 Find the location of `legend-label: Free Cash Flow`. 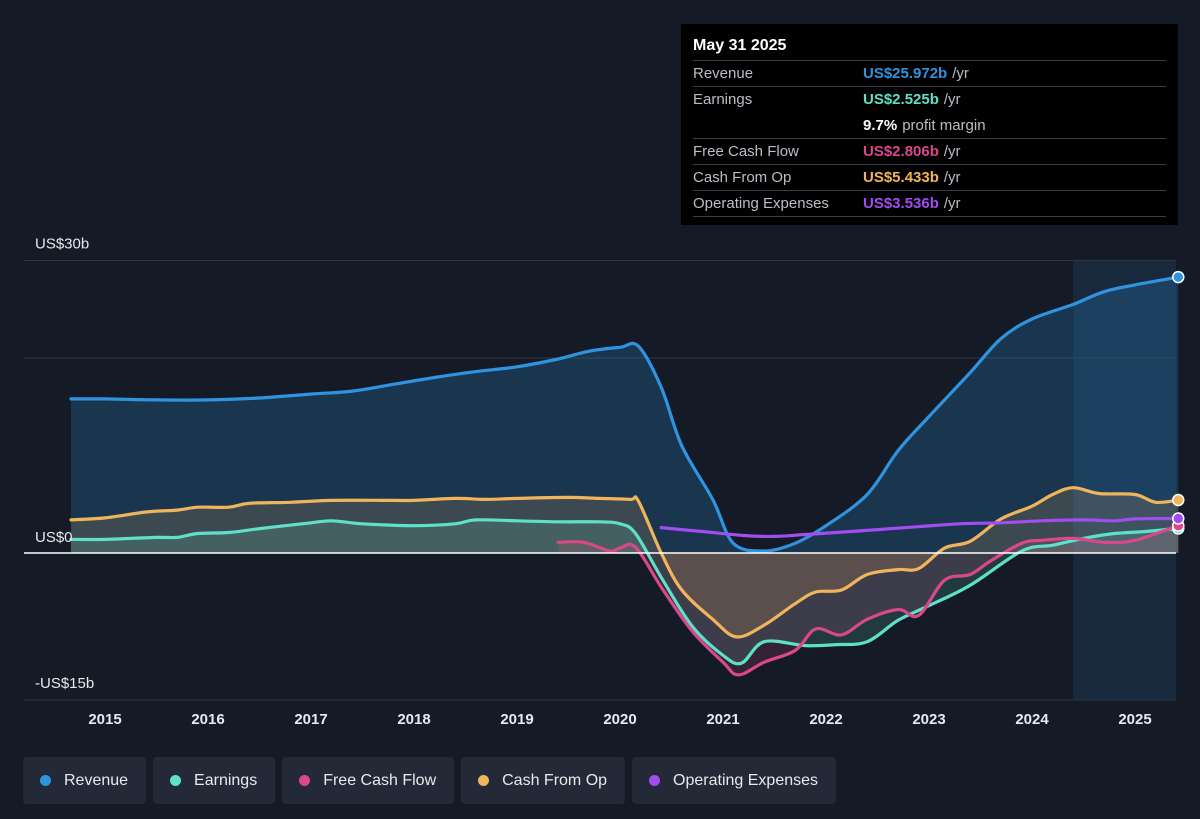

legend-label: Free Cash Flow is located at coordinates (380, 780).